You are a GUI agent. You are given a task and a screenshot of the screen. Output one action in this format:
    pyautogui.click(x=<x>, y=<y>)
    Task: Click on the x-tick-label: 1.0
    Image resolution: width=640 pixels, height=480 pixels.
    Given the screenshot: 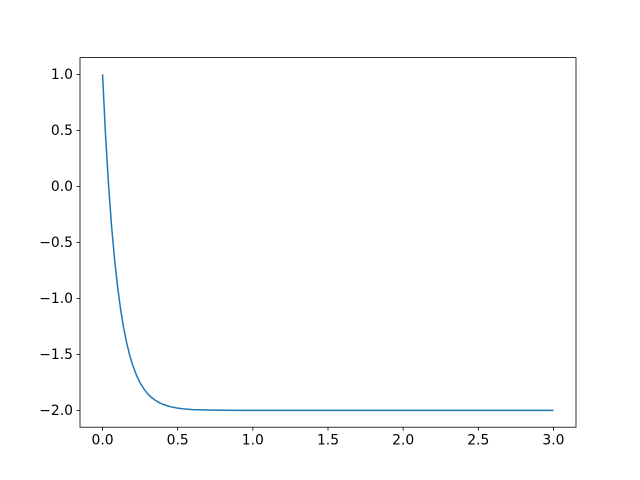 What is the action you would take?
    pyautogui.click(x=253, y=441)
    